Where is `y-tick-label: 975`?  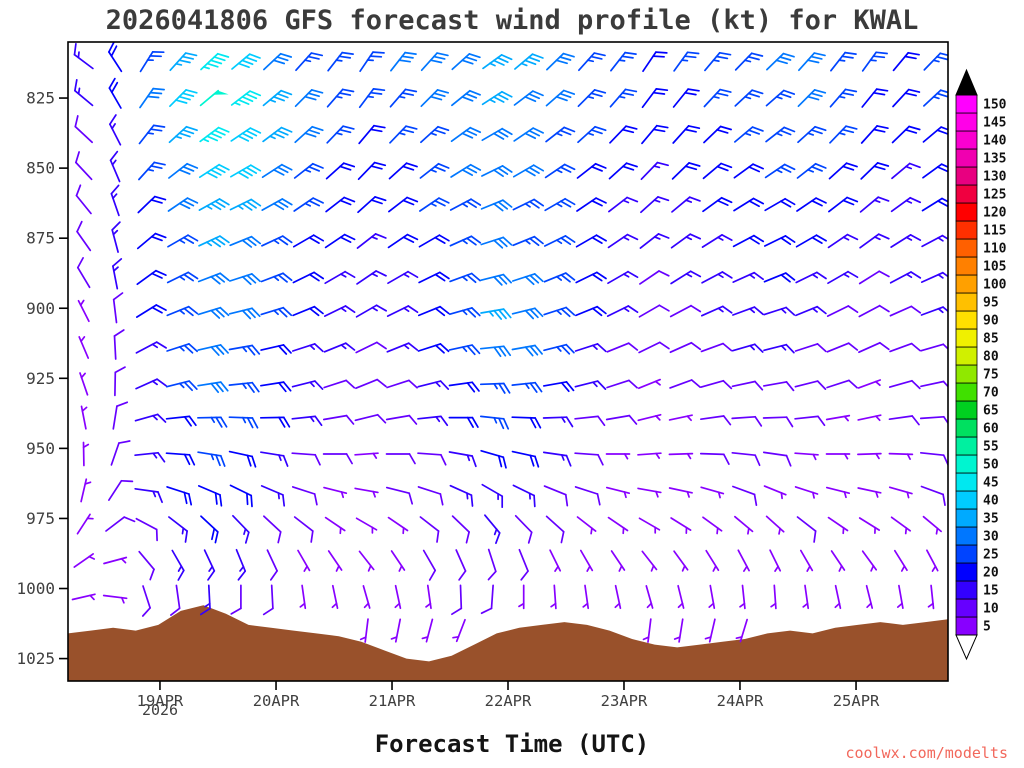
y-tick-label: 975 is located at coordinates (40, 518).